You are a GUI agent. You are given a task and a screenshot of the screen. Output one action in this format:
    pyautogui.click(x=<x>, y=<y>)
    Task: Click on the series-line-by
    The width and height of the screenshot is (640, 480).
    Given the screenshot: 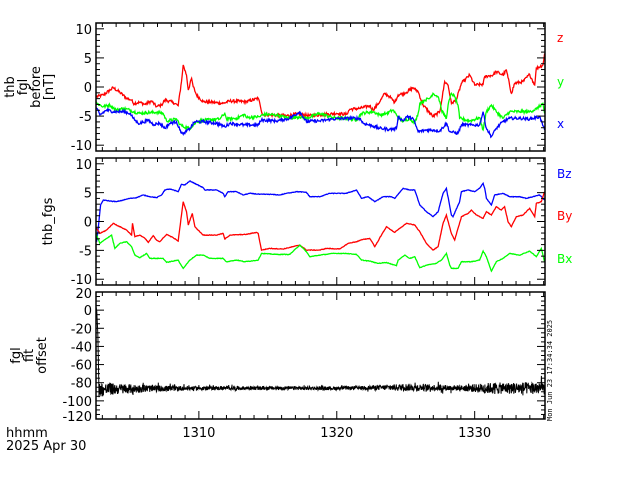 What is the action you would take?
    pyautogui.click(x=320, y=221)
    